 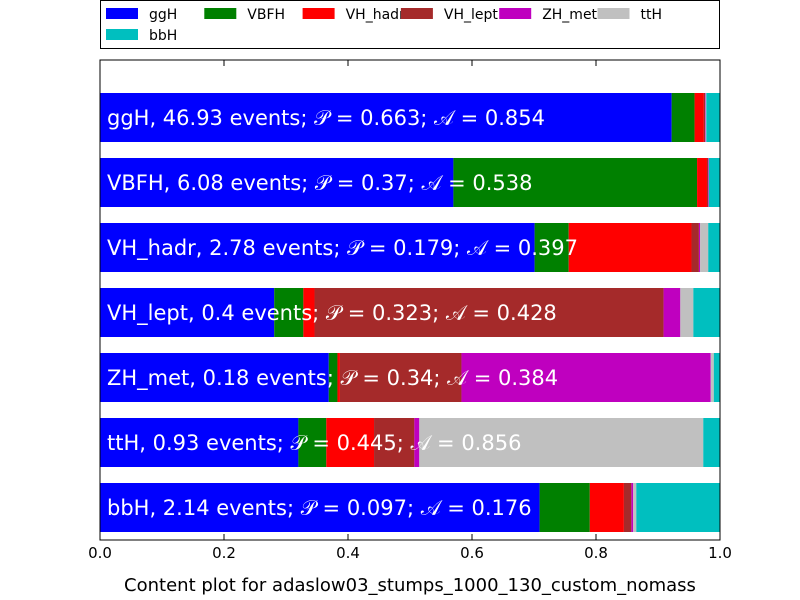 I want to click on legend-swatch-vh-hadr, so click(x=318, y=13).